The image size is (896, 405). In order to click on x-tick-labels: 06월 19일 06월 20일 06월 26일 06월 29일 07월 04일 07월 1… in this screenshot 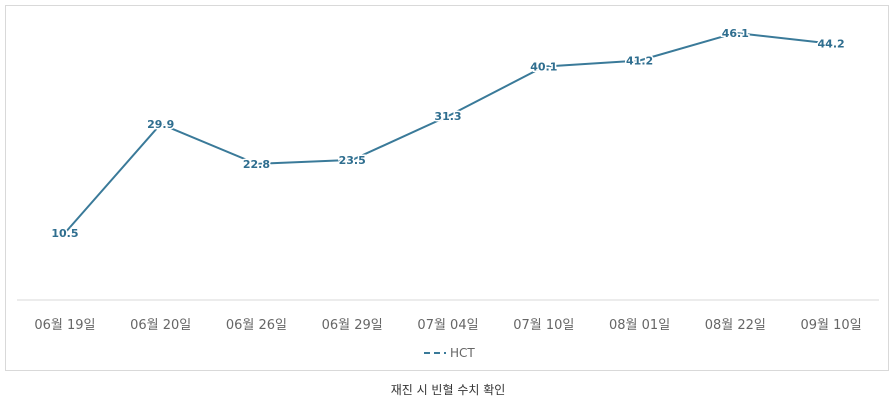, I will do `click(447, 325)`.